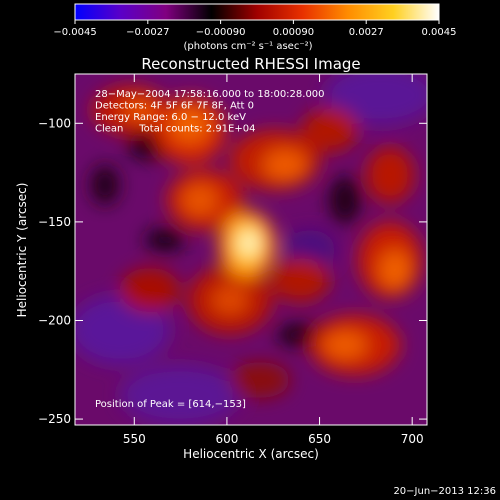 The height and width of the screenshot is (500, 500). What do you see at coordinates (226, 439) in the screenshot?
I see `x-tick-label: 600` at bounding box center [226, 439].